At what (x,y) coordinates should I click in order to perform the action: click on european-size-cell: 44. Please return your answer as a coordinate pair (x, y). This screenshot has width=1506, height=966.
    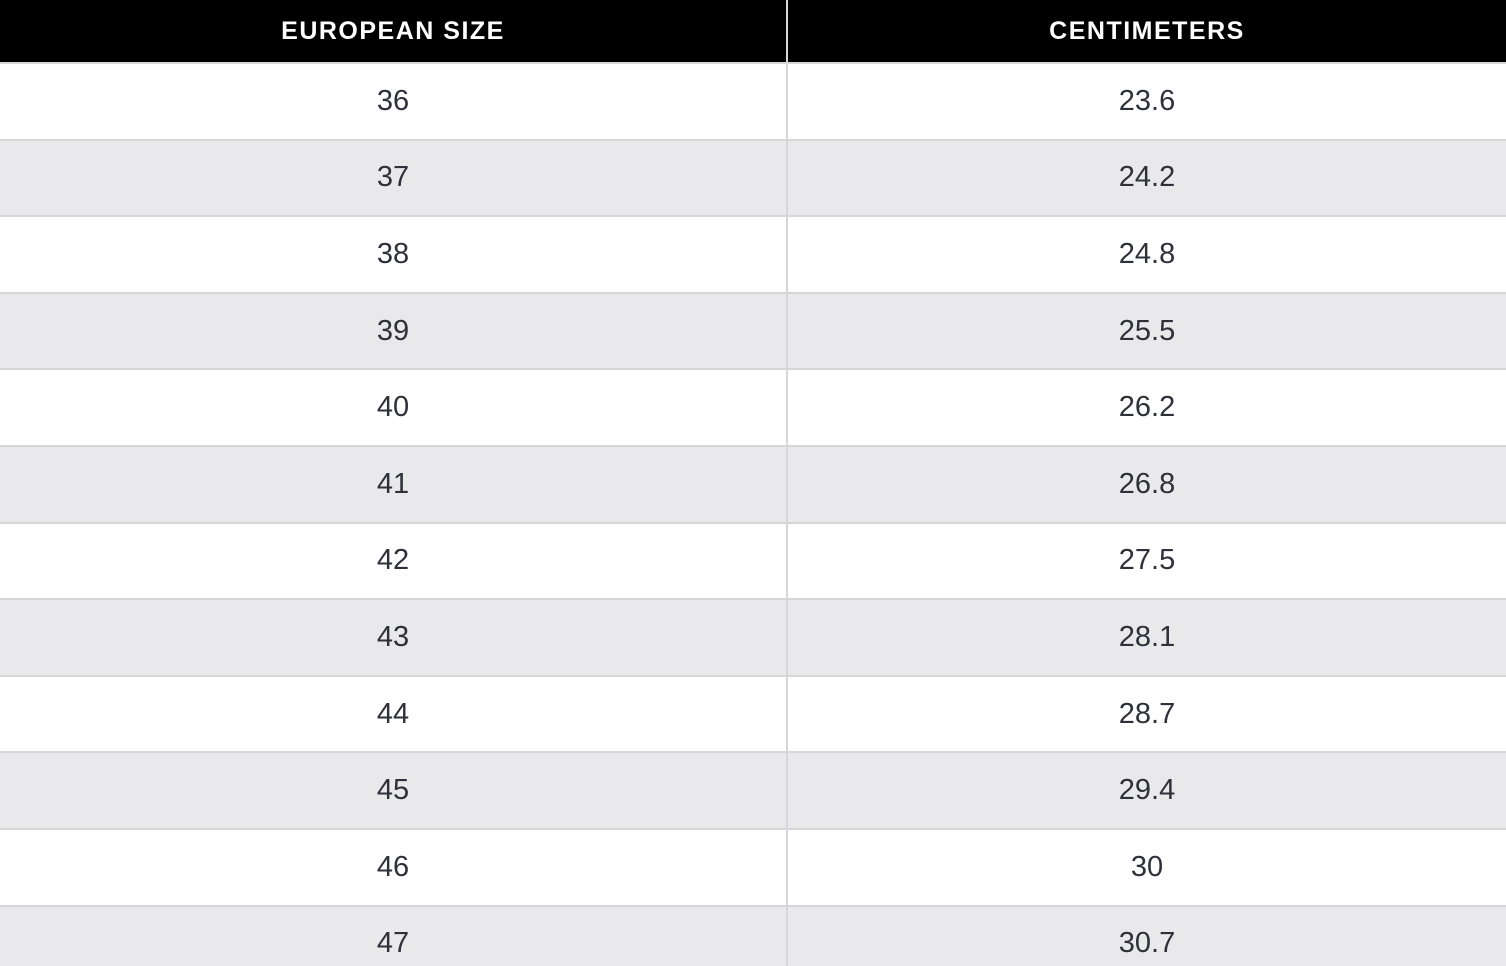
    Looking at the image, I should click on (394, 714).